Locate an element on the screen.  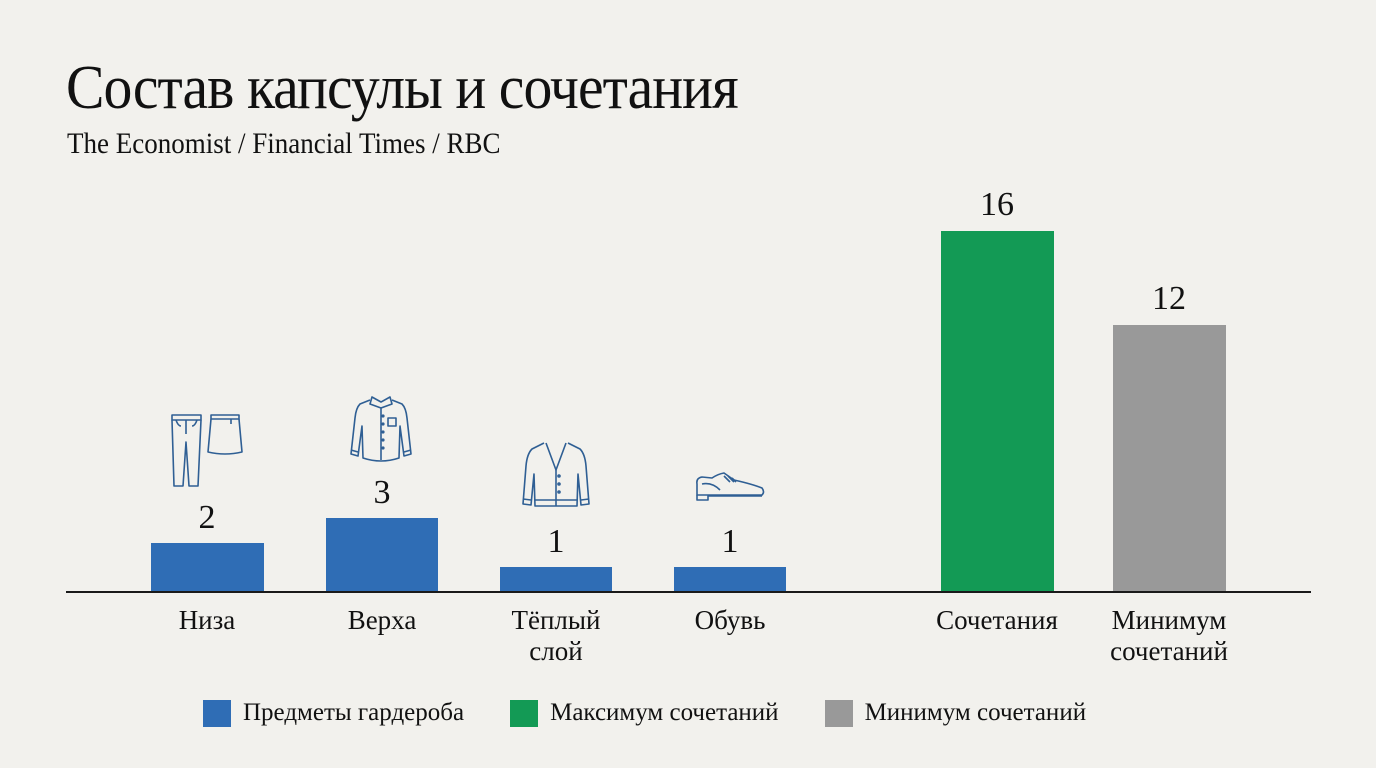
legend-label: Минимум сочетаний is located at coordinates (975, 712).